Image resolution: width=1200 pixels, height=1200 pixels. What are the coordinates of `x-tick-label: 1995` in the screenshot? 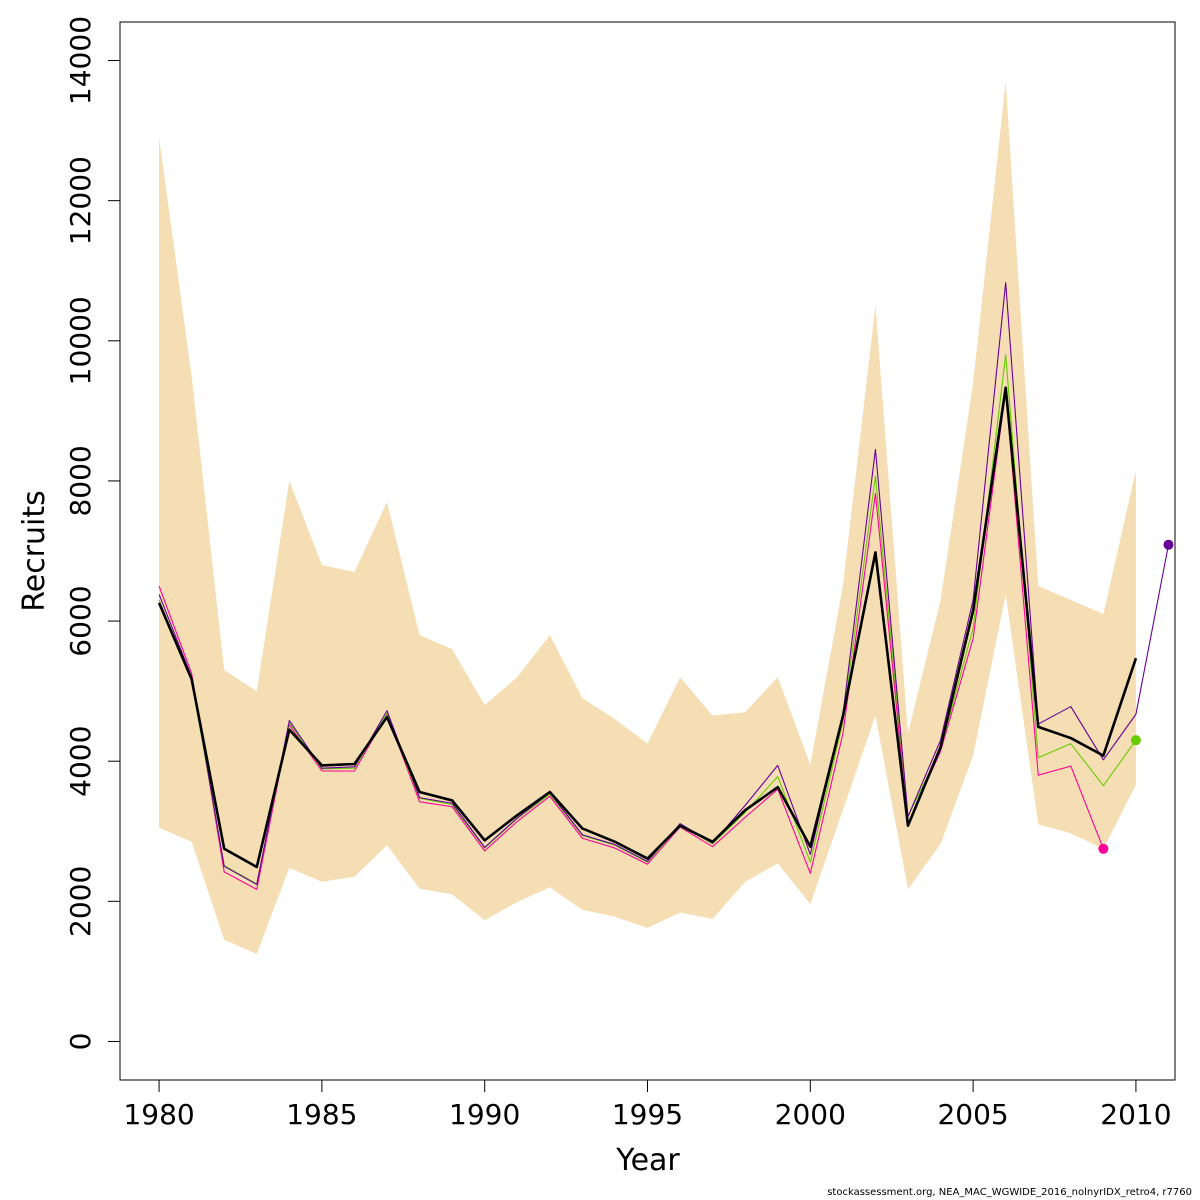 It's located at (647, 1114).